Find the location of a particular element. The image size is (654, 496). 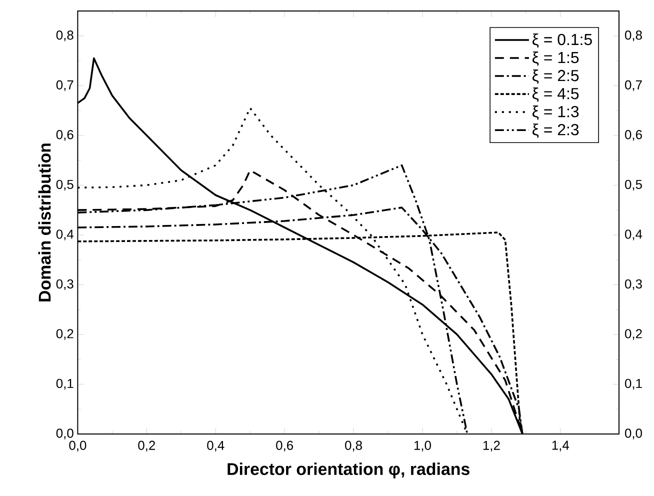

y-tick-label: 0,0 is located at coordinates (65, 434).